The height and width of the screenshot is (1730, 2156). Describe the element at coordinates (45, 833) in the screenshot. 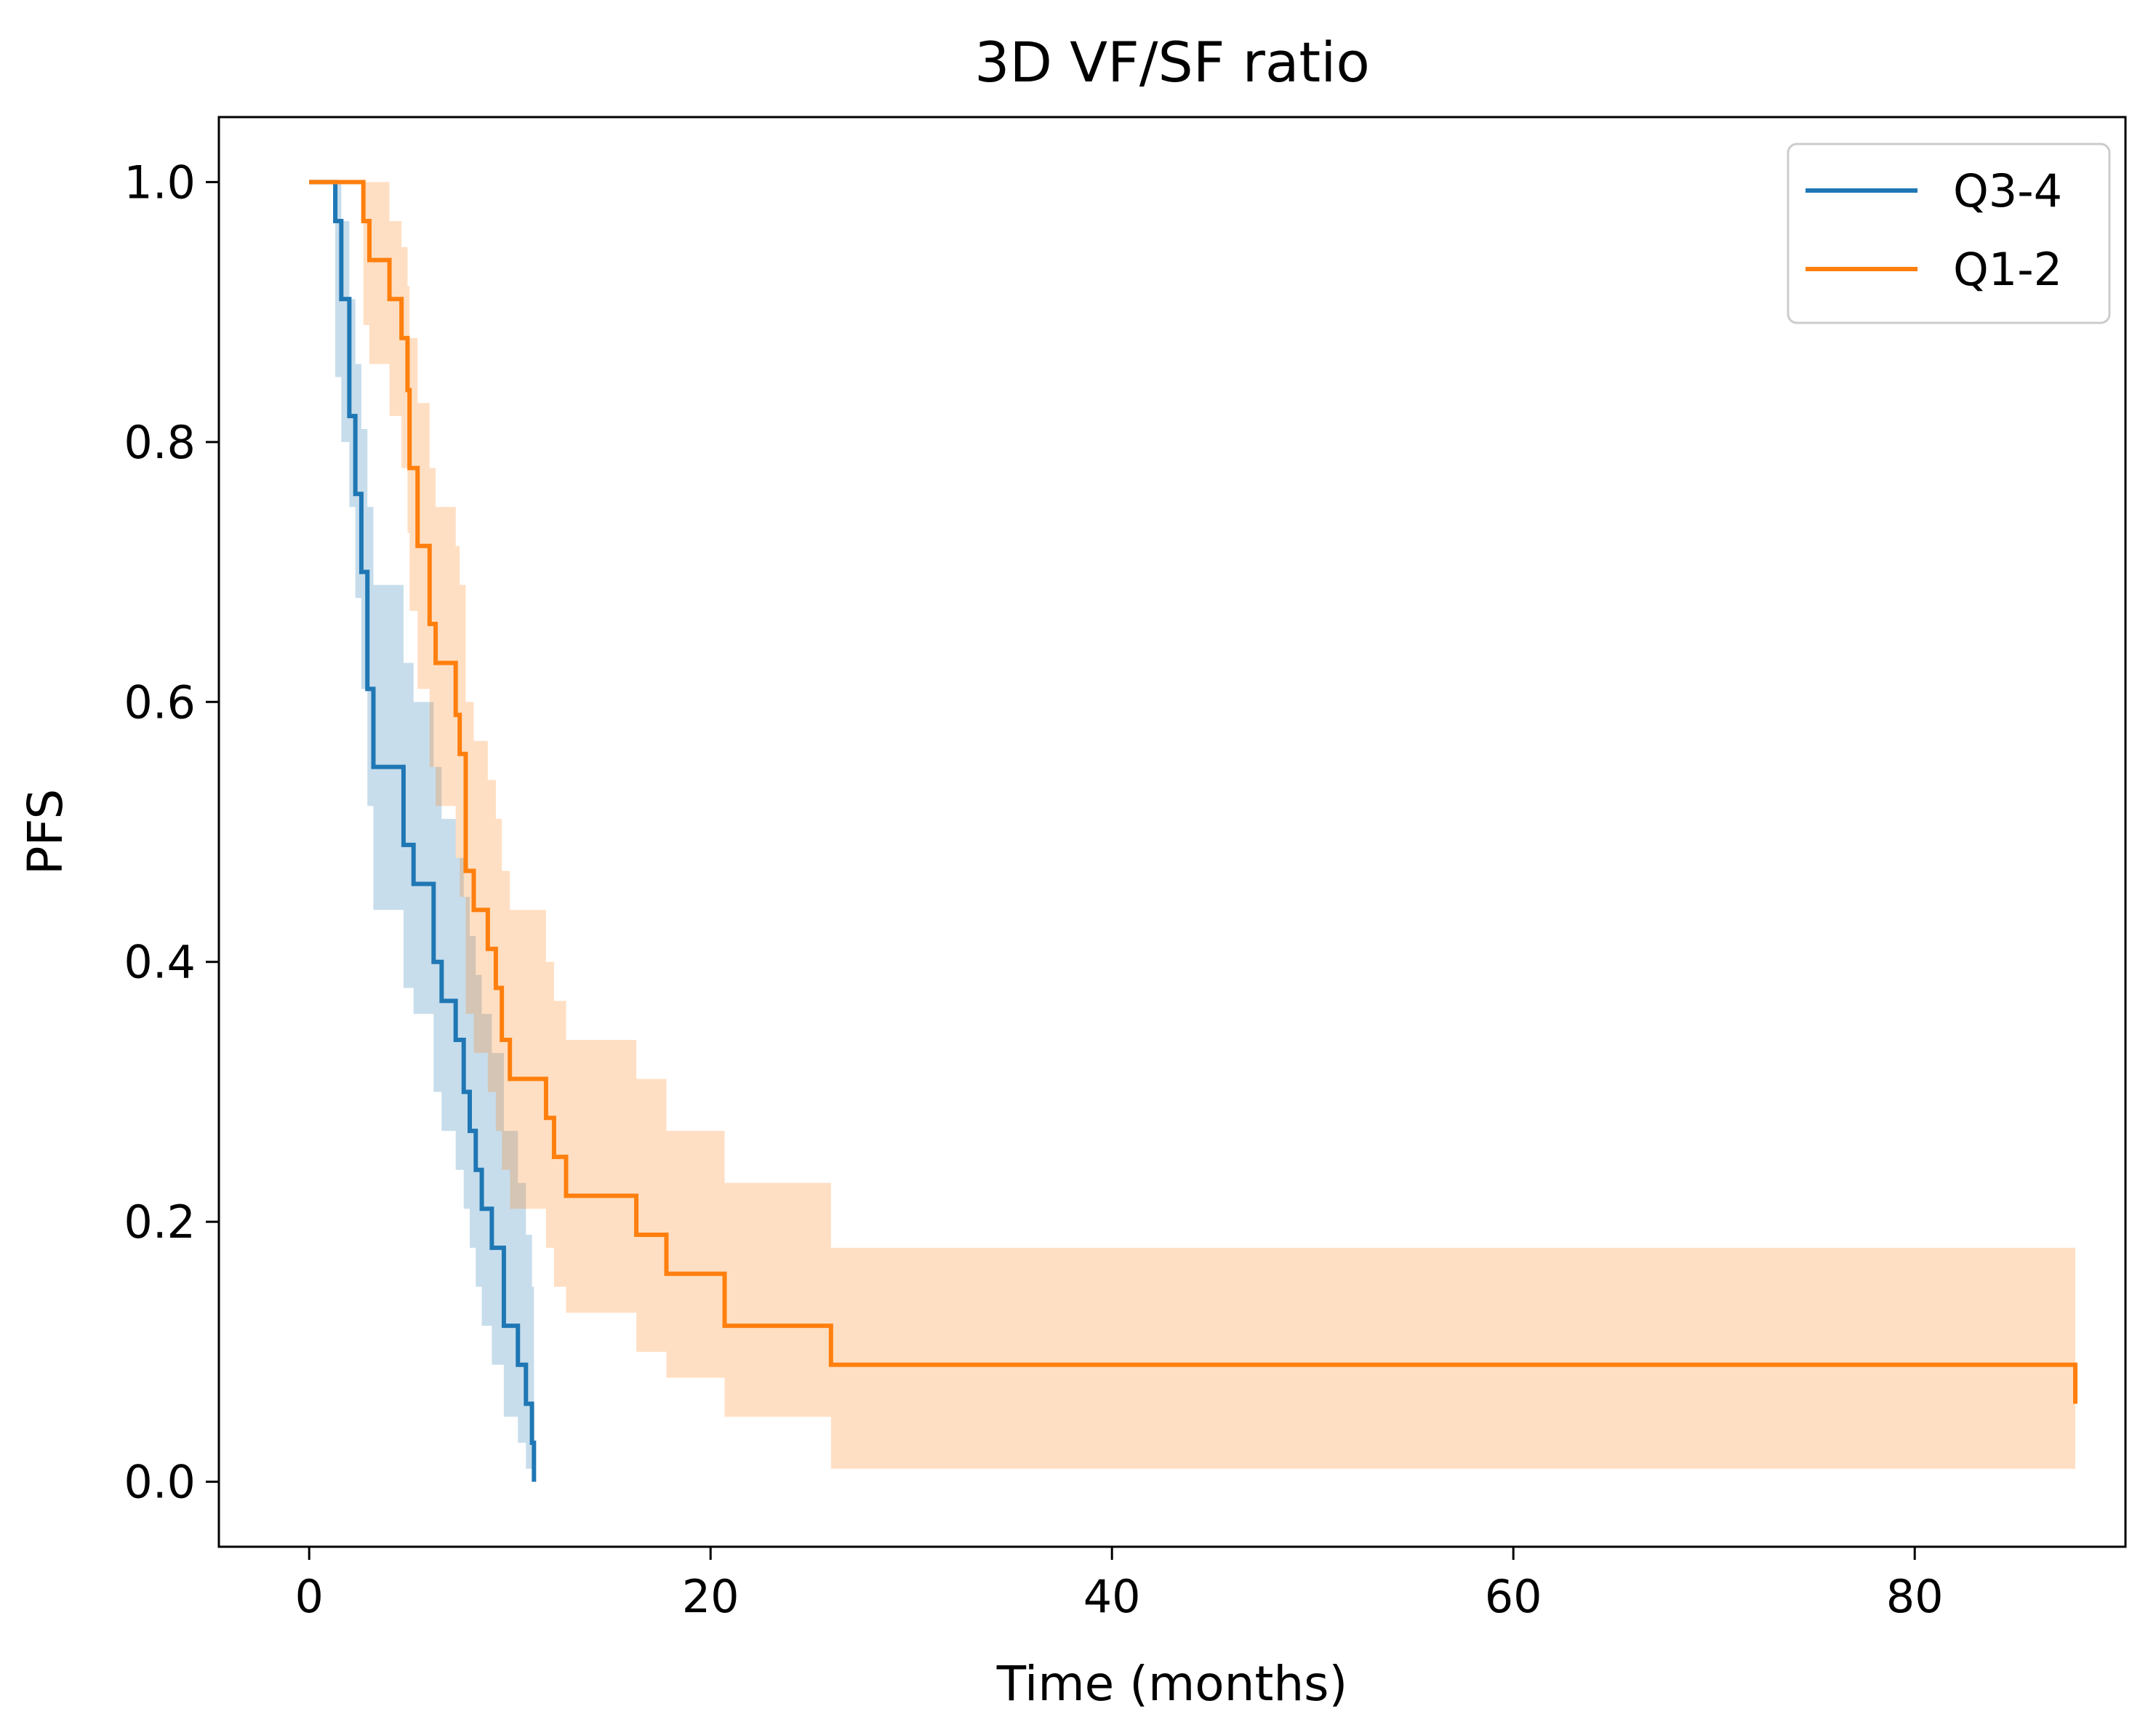

I see `y-axis-label: PFS` at that location.